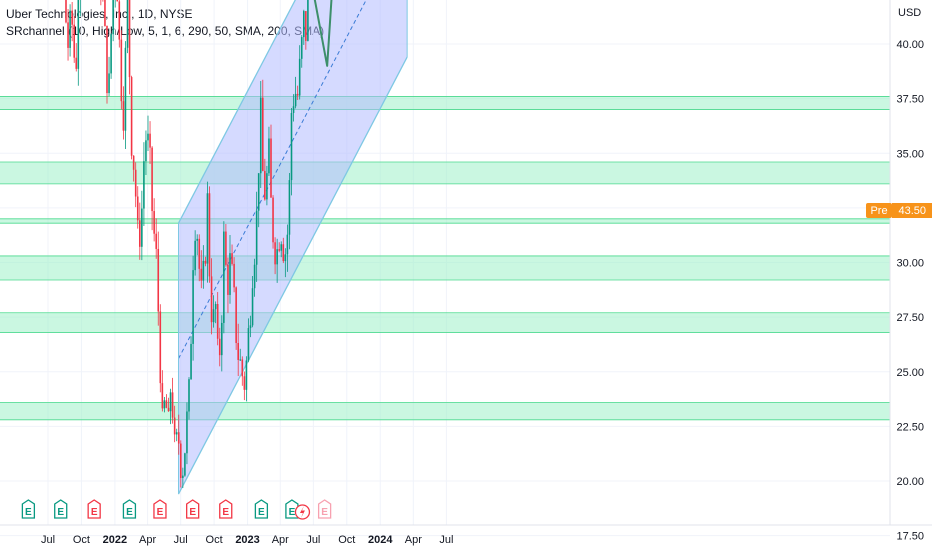  Describe the element at coordinates (236, 112) in the screenshot. I see `channel-upper-line` at that location.